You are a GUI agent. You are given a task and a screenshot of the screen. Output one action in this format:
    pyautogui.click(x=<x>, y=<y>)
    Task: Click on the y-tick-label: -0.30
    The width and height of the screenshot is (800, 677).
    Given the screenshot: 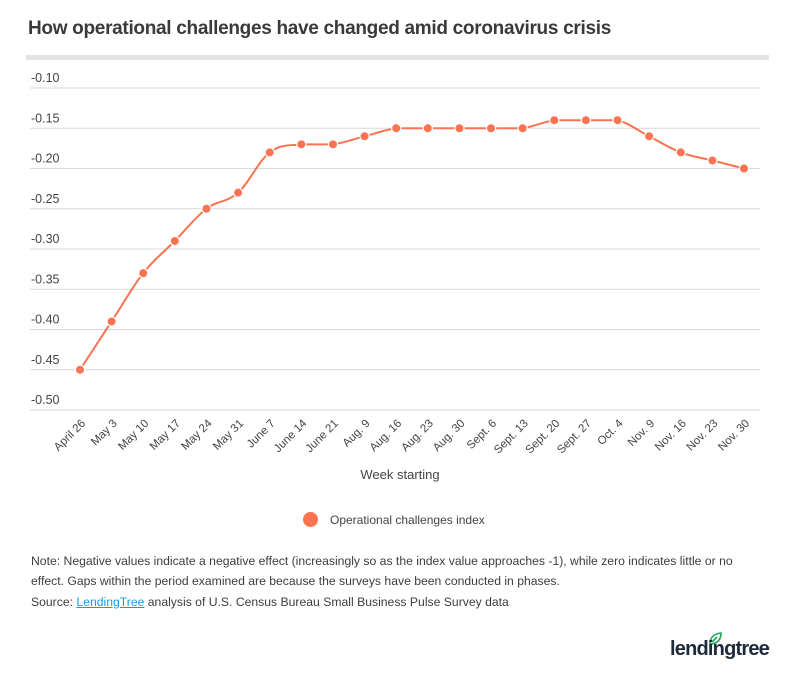 What is the action you would take?
    pyautogui.click(x=45, y=239)
    